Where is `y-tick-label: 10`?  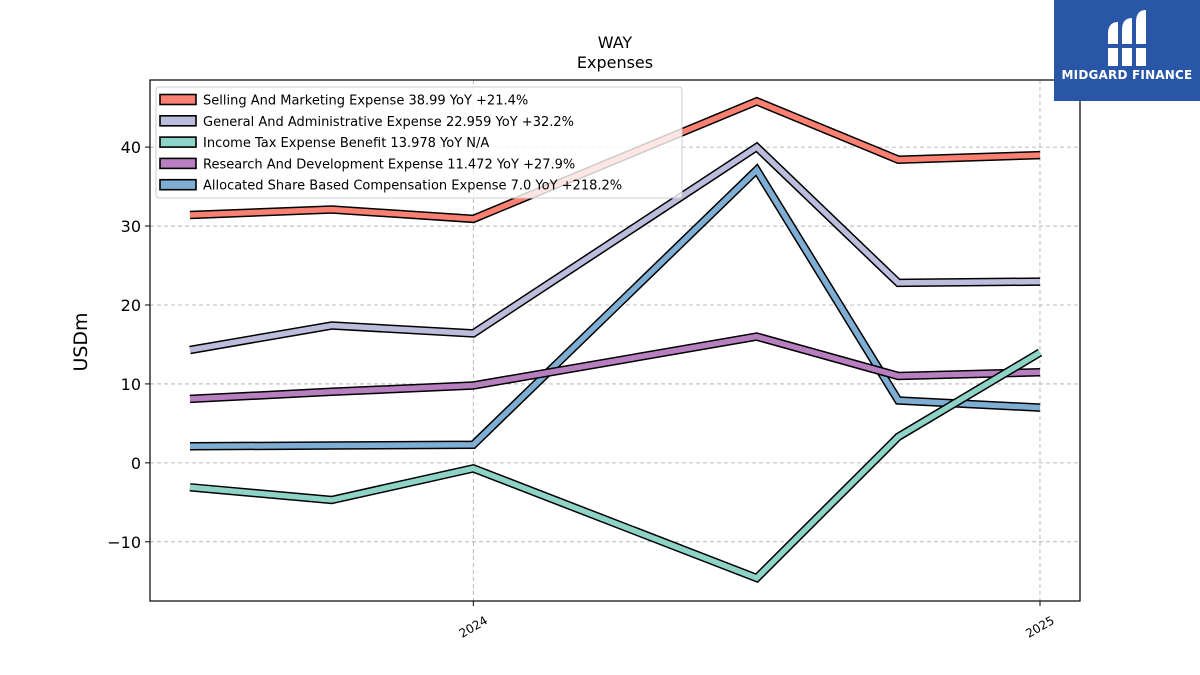 y-tick-label: 10 is located at coordinates (131, 384).